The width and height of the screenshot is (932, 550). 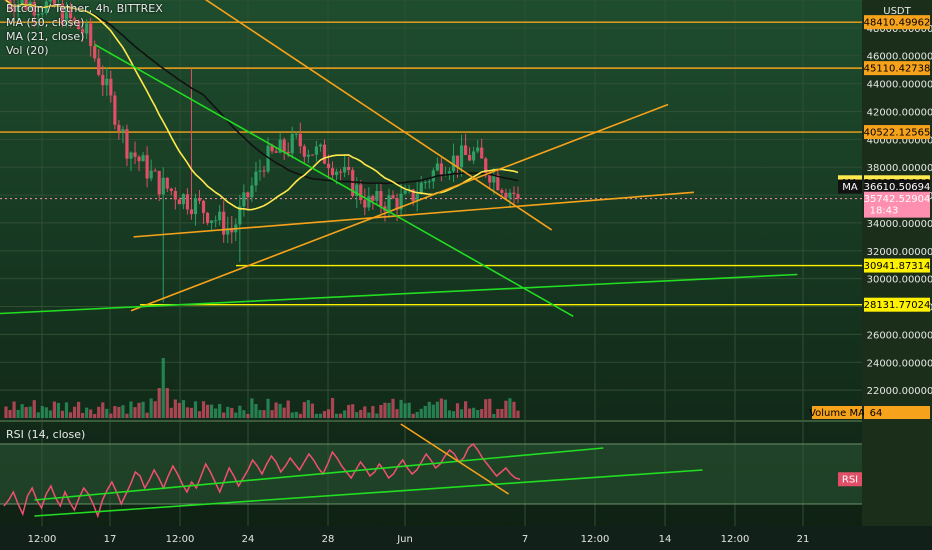 I want to click on rsi-legend: RSI (14, close), so click(x=46, y=434).